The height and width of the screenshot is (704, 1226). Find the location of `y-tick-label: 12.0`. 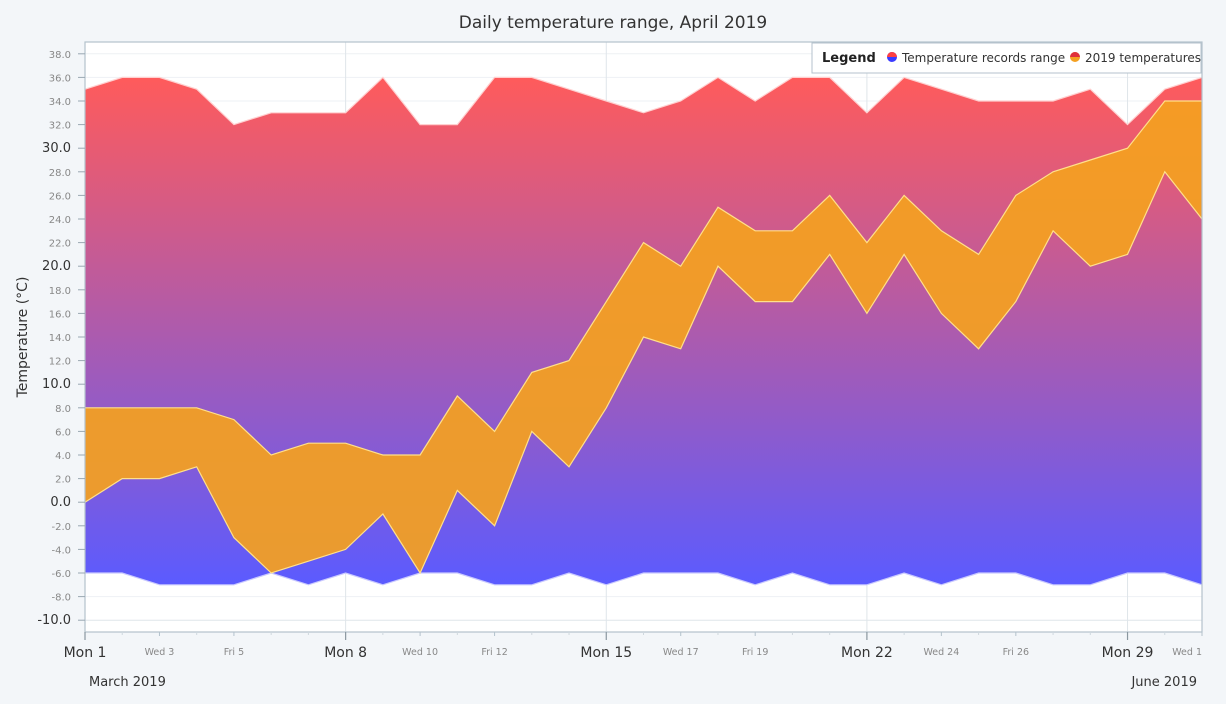

y-tick-label: 12.0 is located at coordinates (60, 362).